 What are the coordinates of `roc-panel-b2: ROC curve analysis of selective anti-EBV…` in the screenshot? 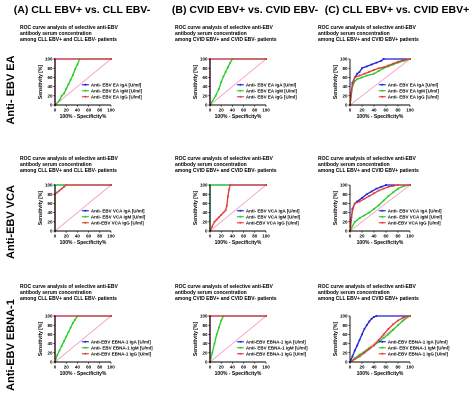 It's located at (238, 201).